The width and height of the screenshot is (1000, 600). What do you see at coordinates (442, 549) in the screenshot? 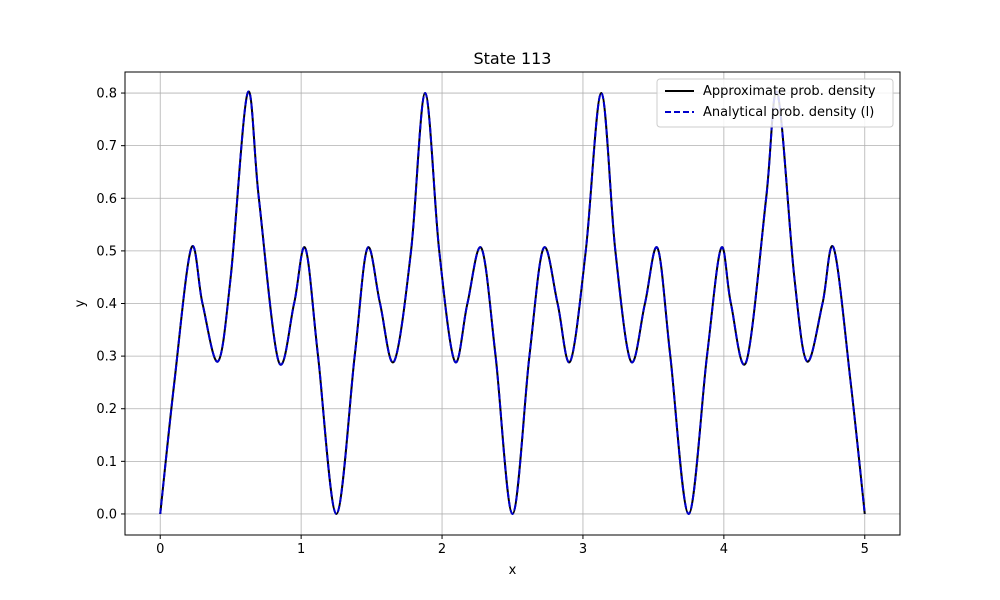
I see `x-tick-label: 2` at bounding box center [442, 549].